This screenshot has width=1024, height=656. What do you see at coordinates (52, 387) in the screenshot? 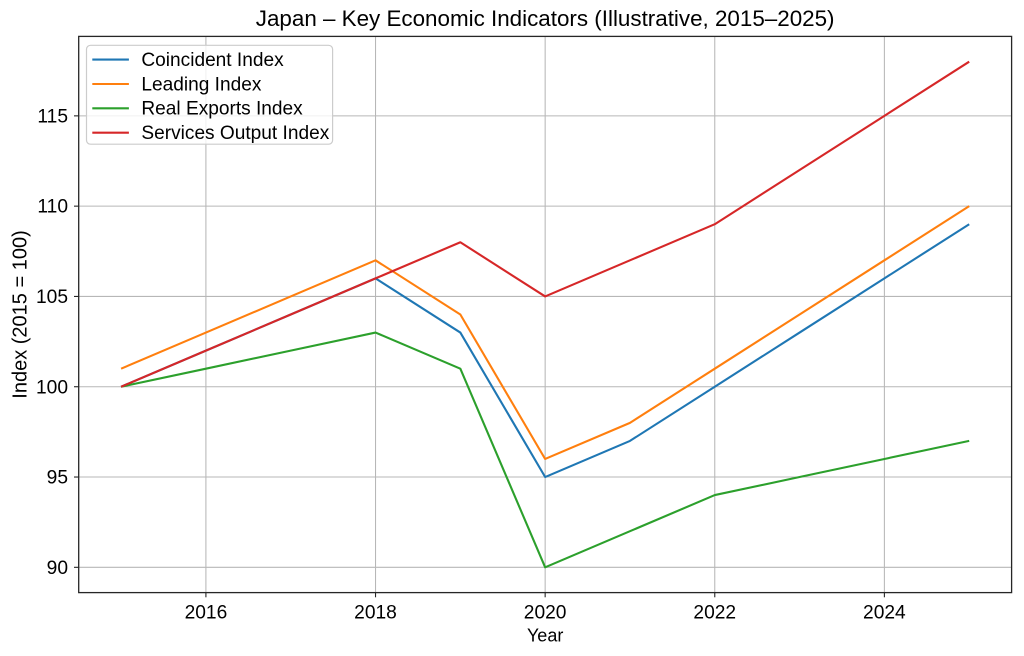
I see `svg-text: 100` at bounding box center [52, 387].